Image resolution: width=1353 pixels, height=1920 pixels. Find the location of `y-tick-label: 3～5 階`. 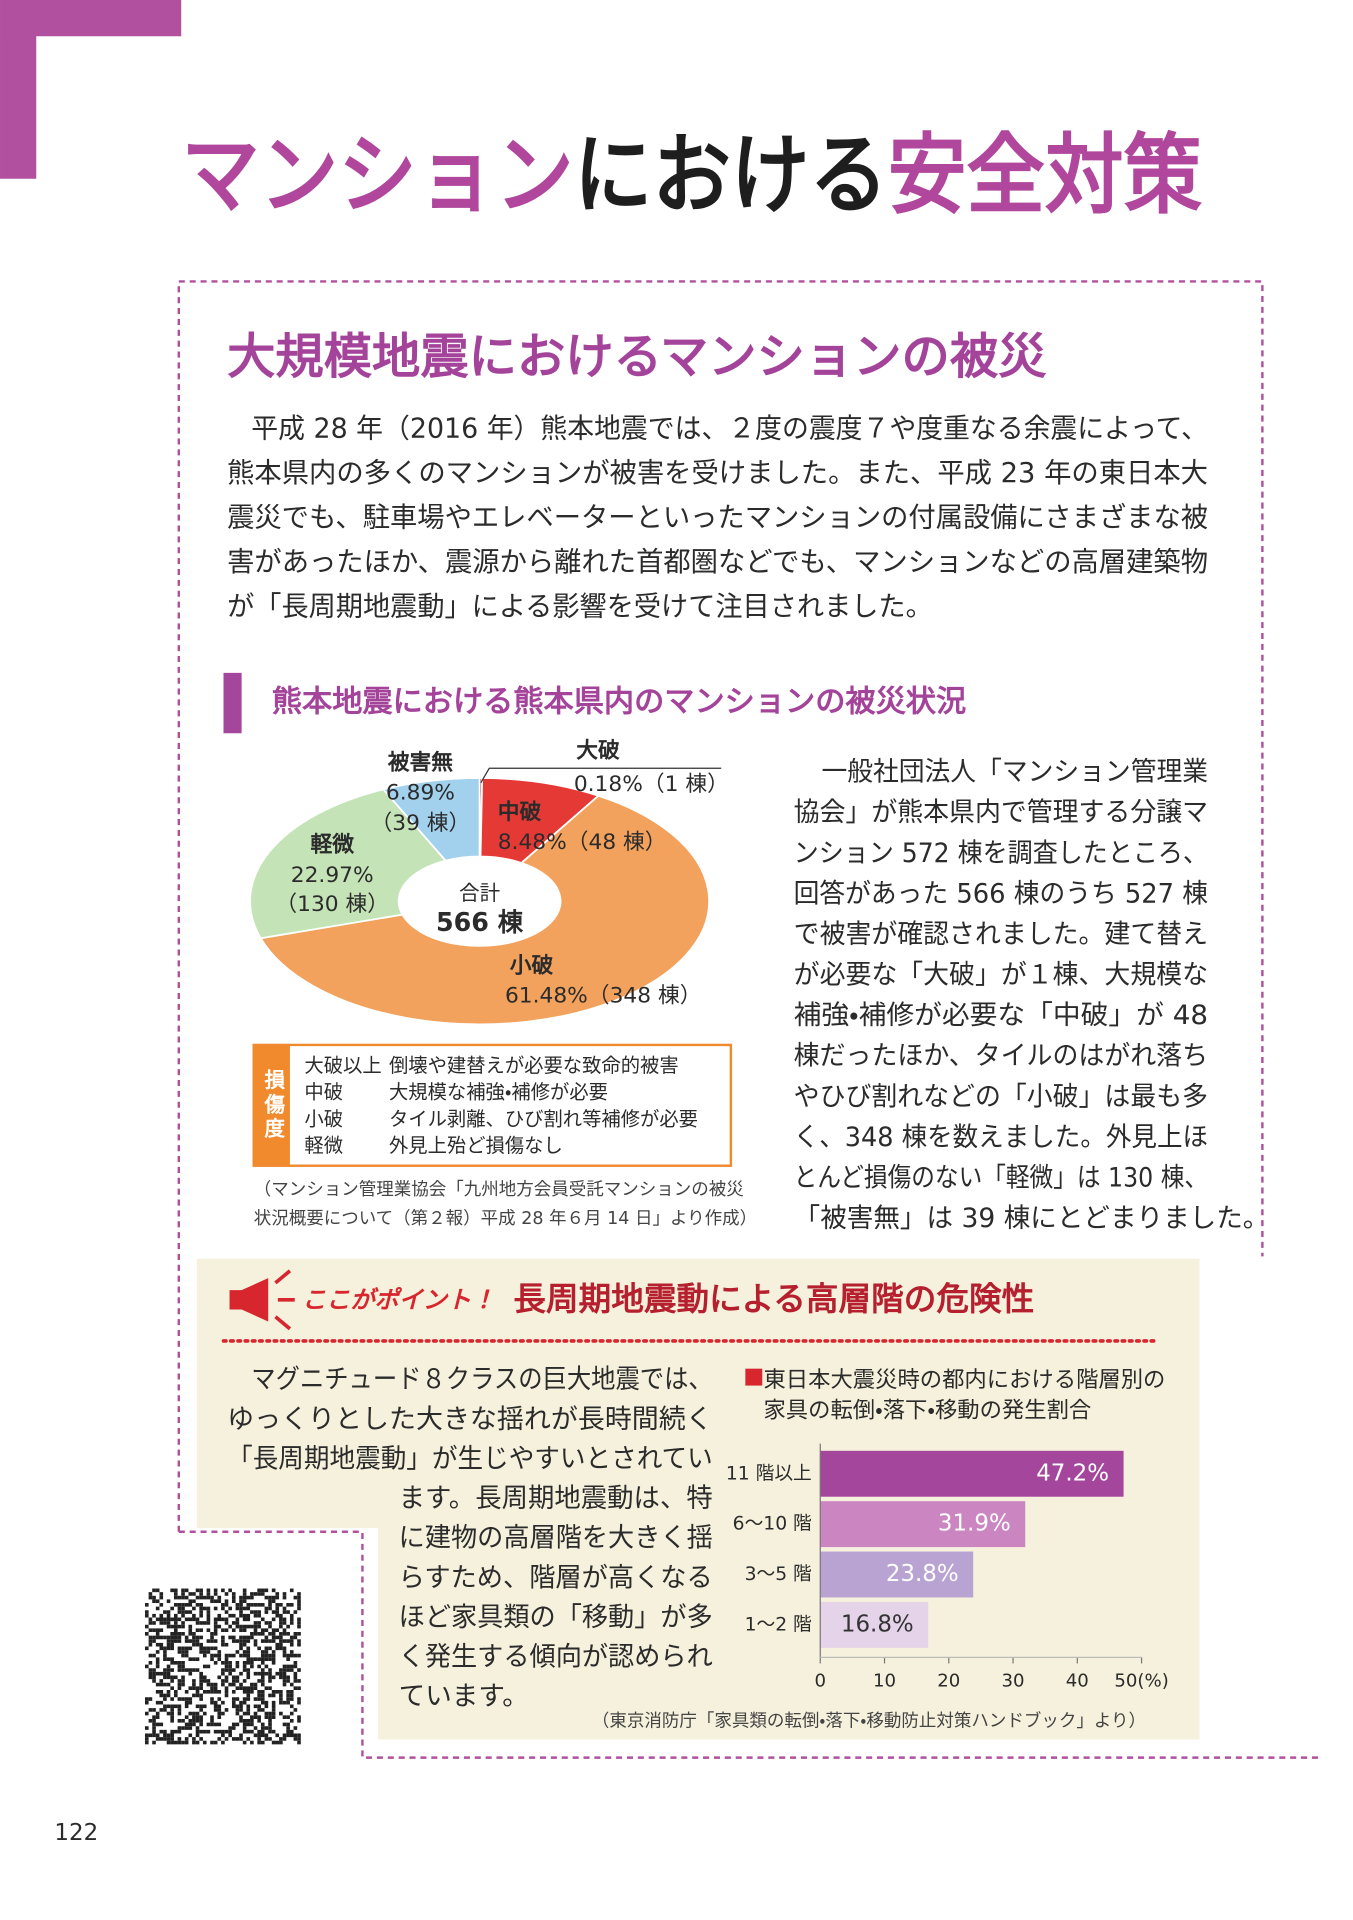

y-tick-label: 3～5 階 is located at coordinates (778, 1574).